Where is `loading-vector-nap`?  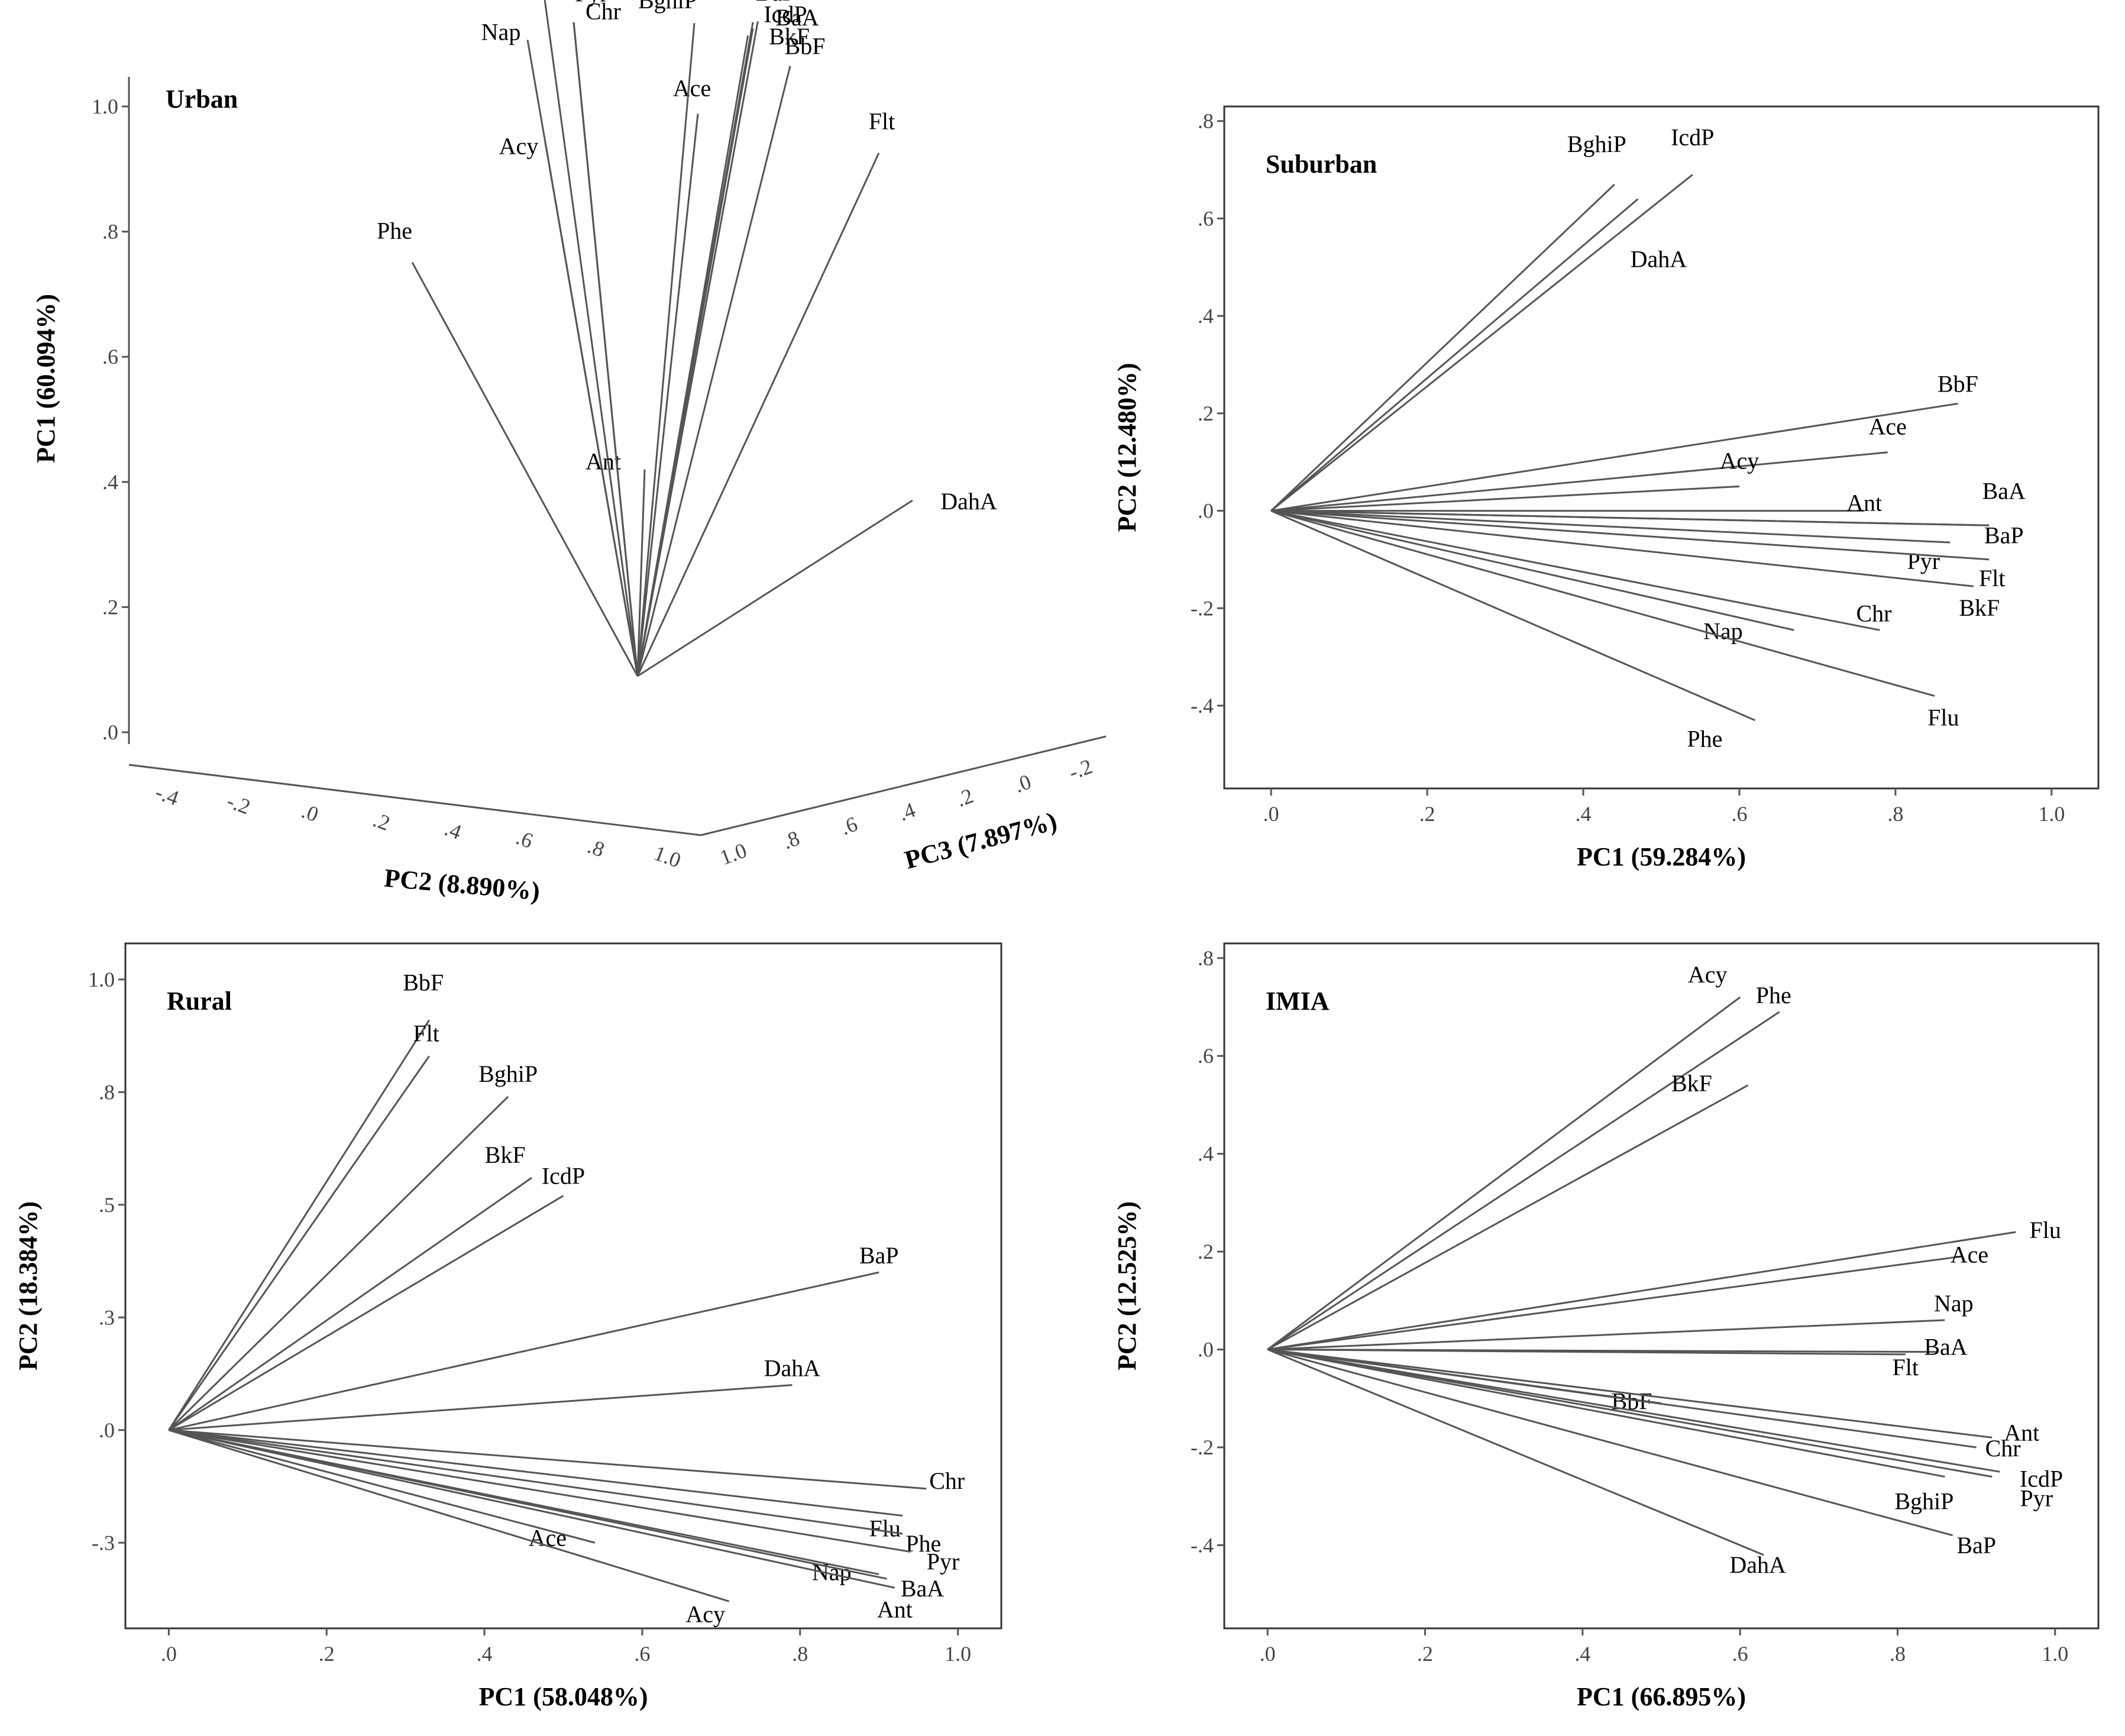
loading-vector-nap is located at coordinates (1606, 1335).